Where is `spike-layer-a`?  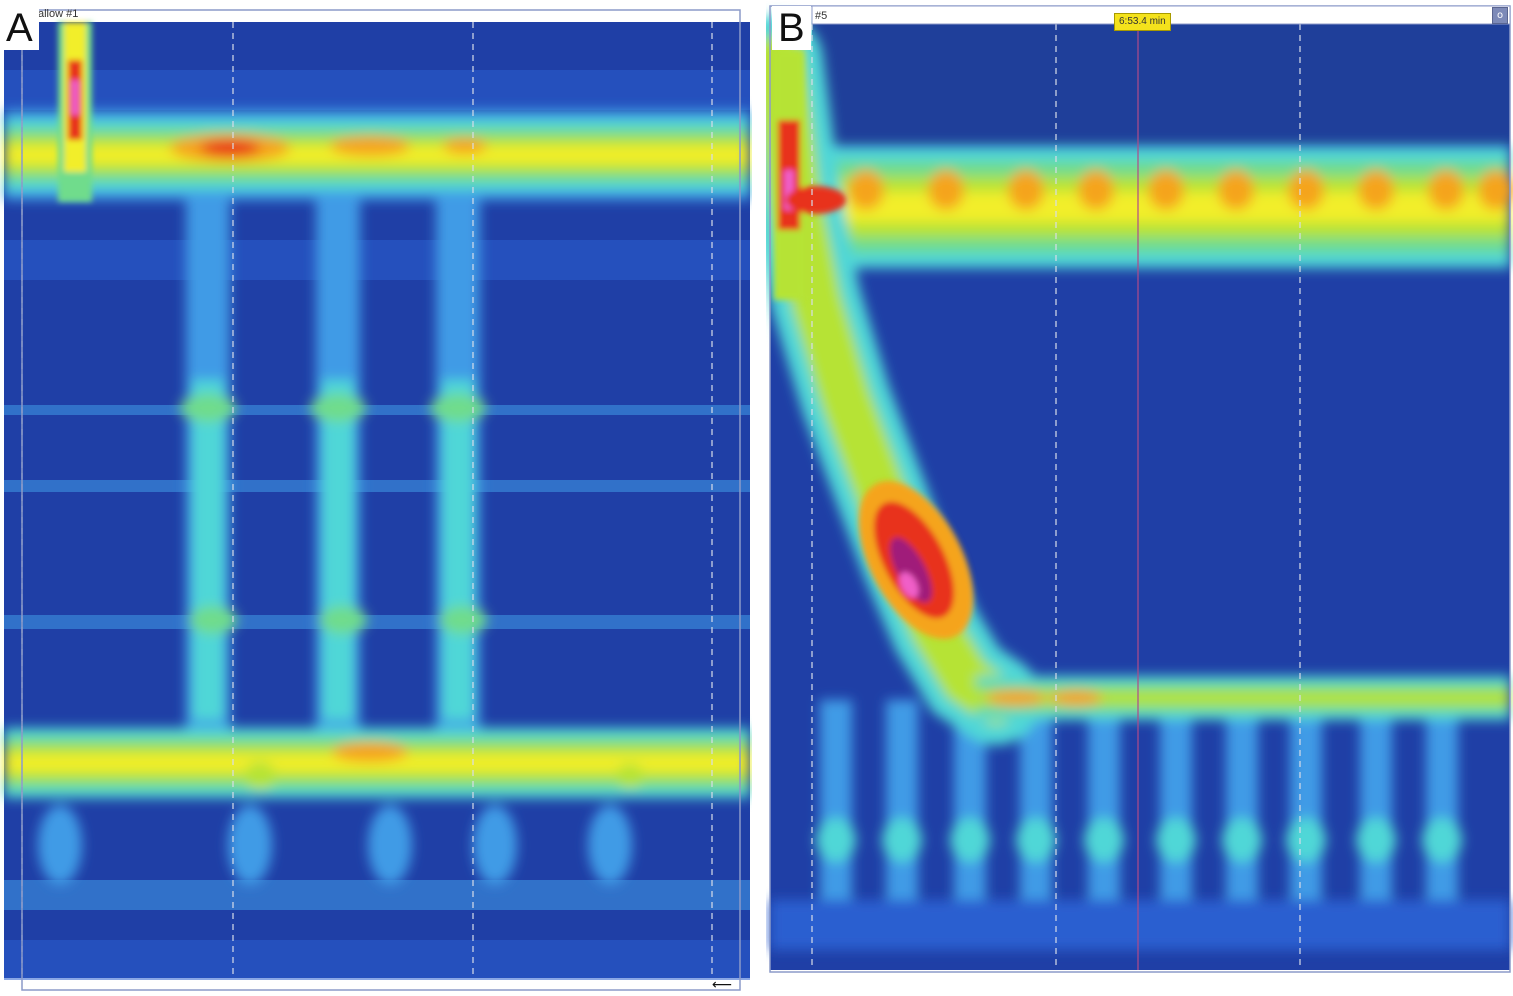
spike-layer-a is located at coordinates (75, 112).